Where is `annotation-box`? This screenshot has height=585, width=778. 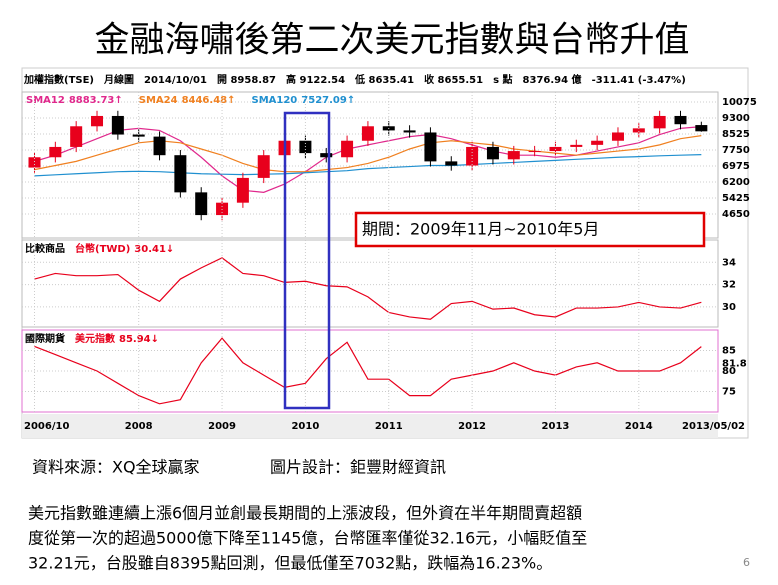 annotation-box is located at coordinates (530, 229).